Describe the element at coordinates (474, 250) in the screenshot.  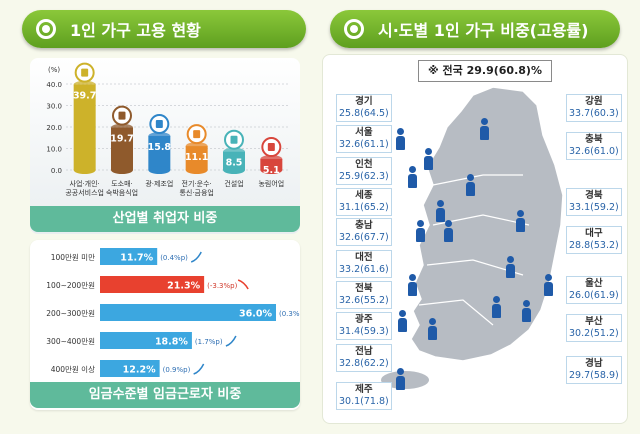
I see `map-region-lines` at that location.